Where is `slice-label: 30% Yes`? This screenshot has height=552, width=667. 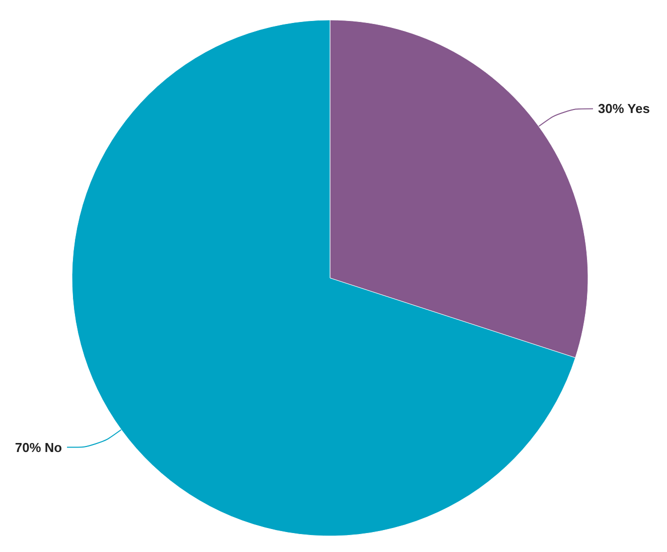
slice-label: 30% Yes is located at coordinates (624, 108).